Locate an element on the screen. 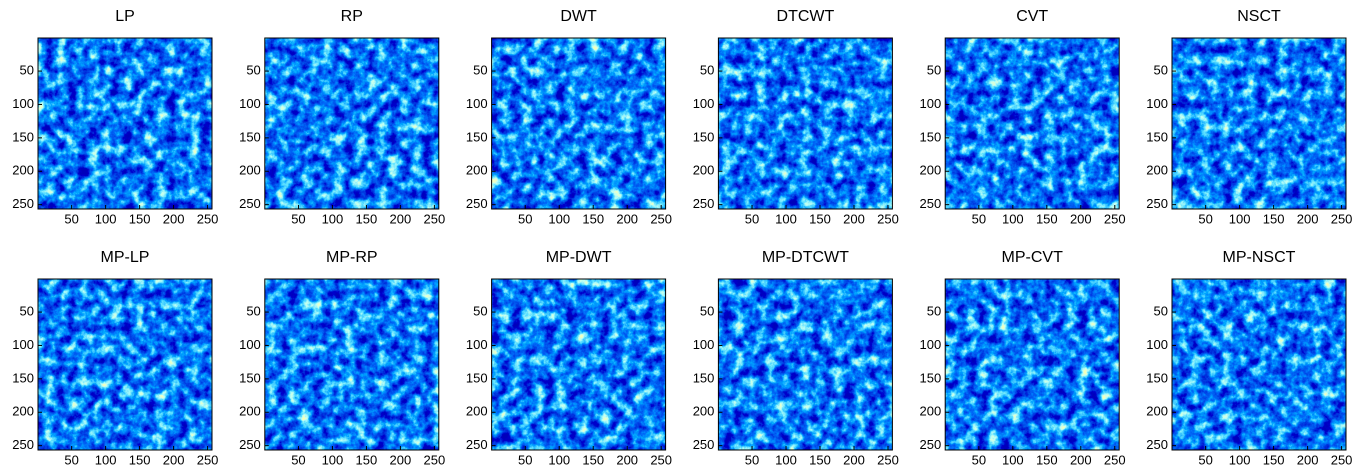  chart-title: MP-DWT is located at coordinates (579, 257).